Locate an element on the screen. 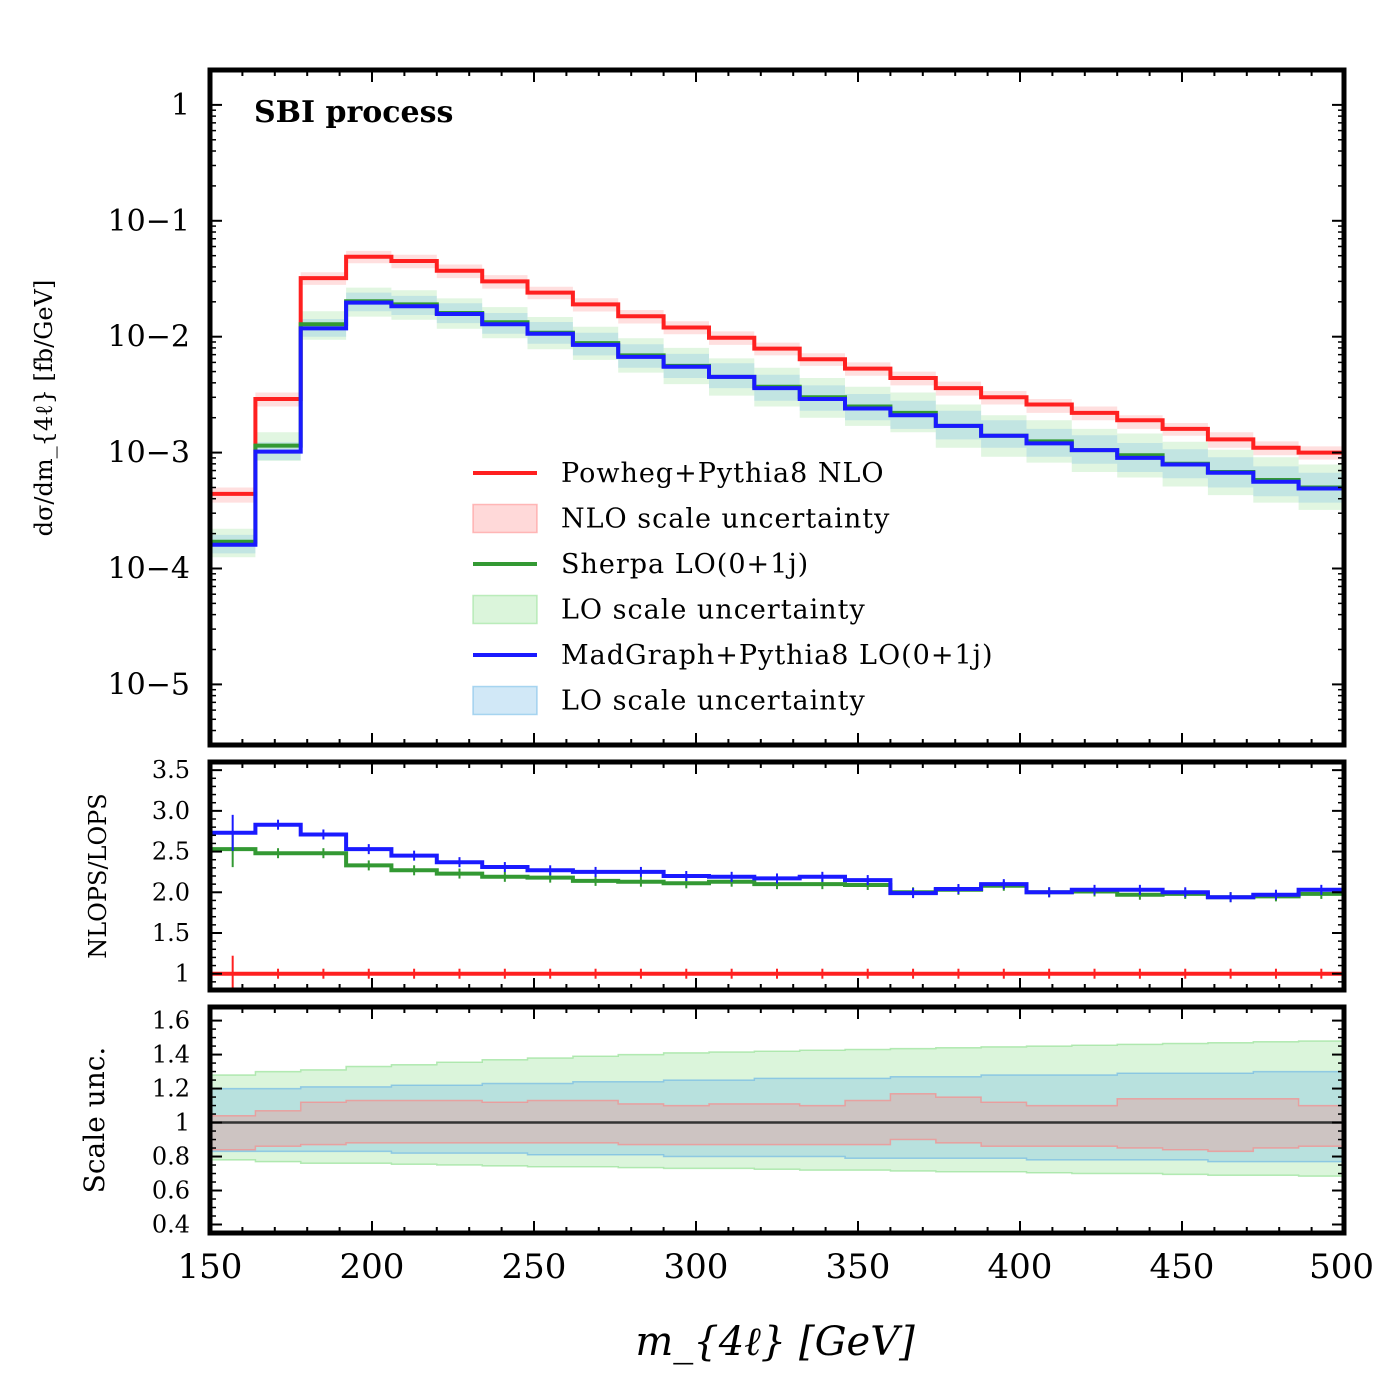 The image size is (1400, 1400). y-tick-label: 2.0 is located at coordinates (171, 892).